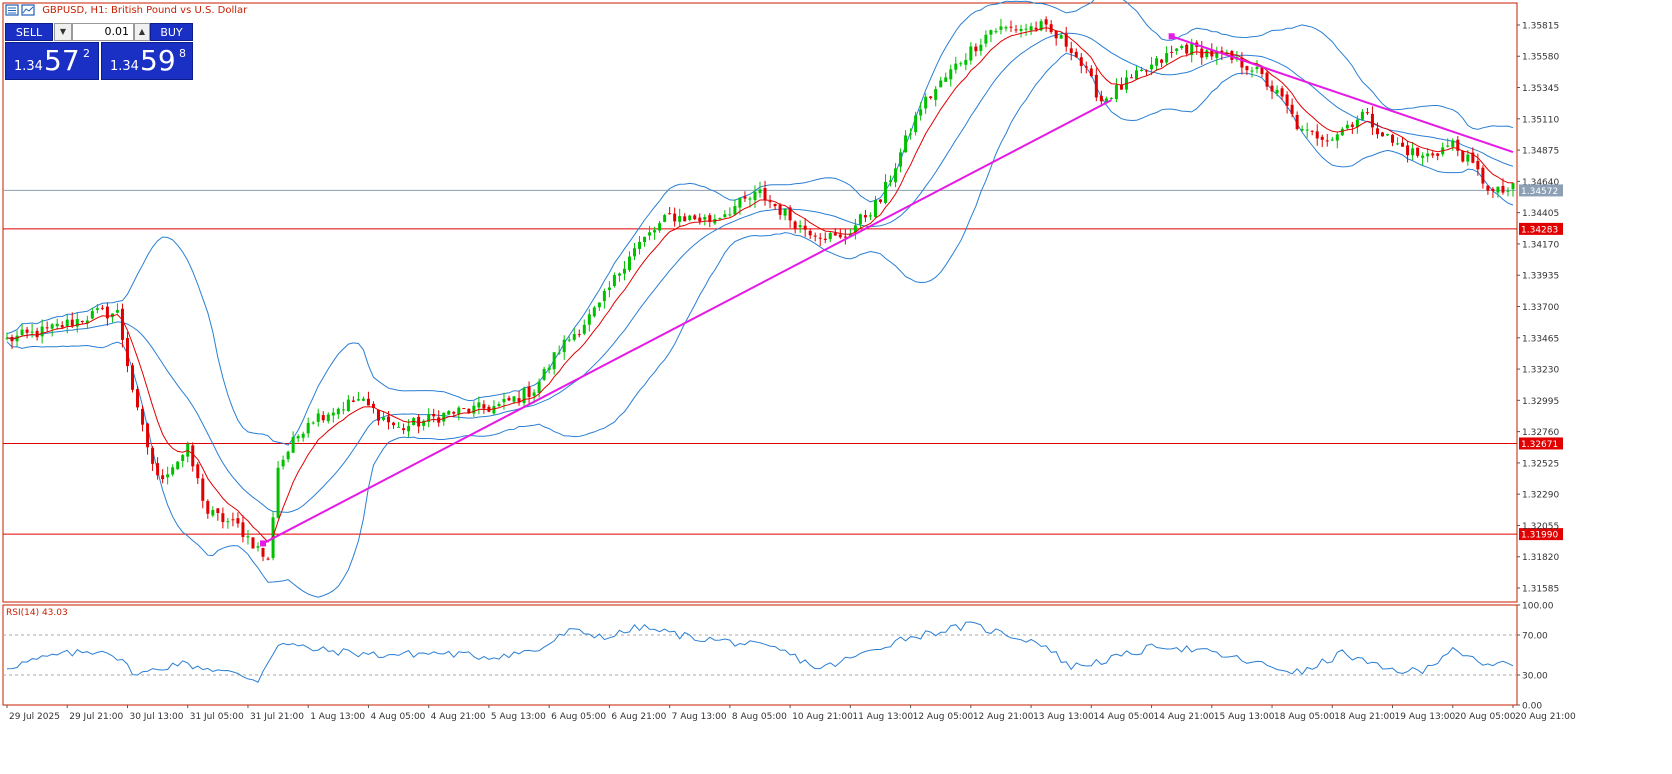  I want to click on time-axis-label: 8 Aug 05:00, so click(759, 717).